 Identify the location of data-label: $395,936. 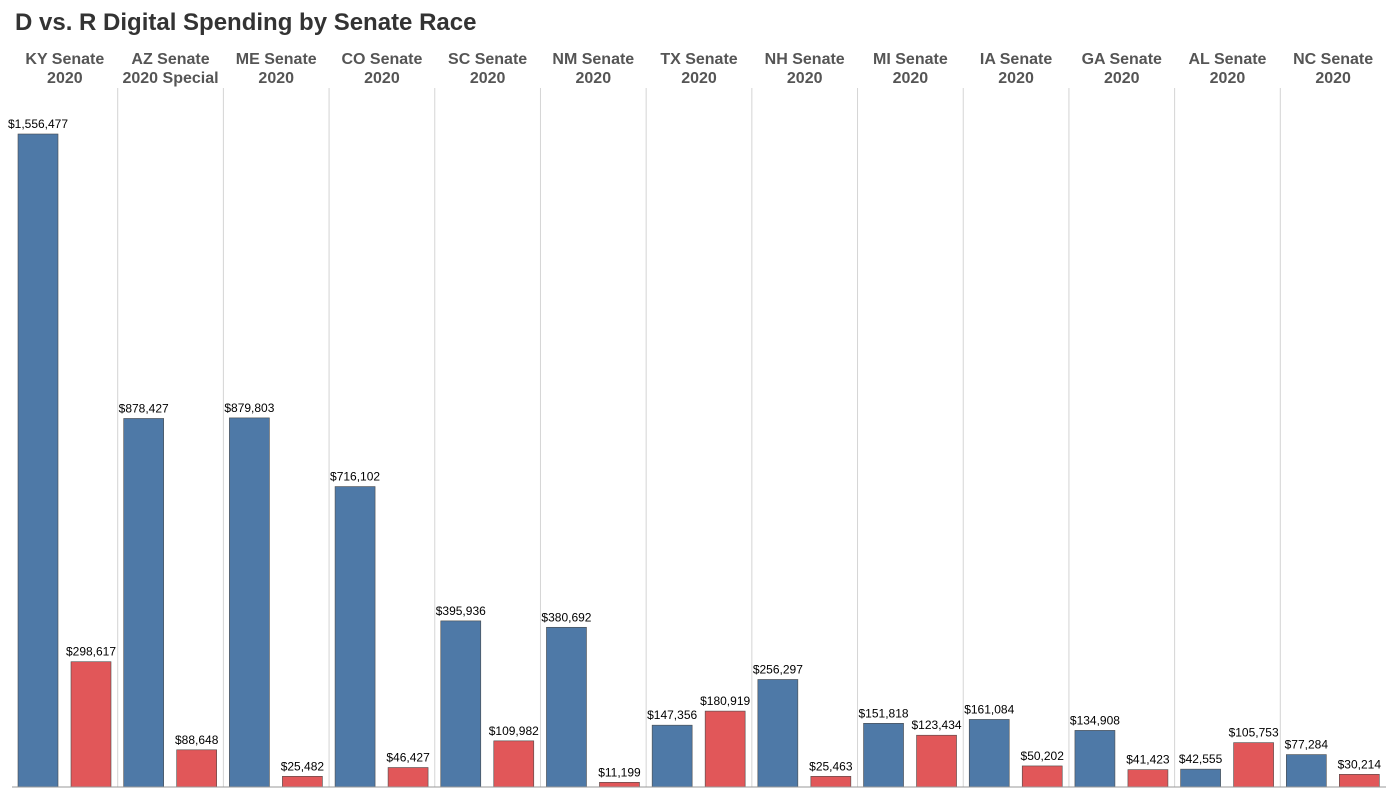
(461, 611).